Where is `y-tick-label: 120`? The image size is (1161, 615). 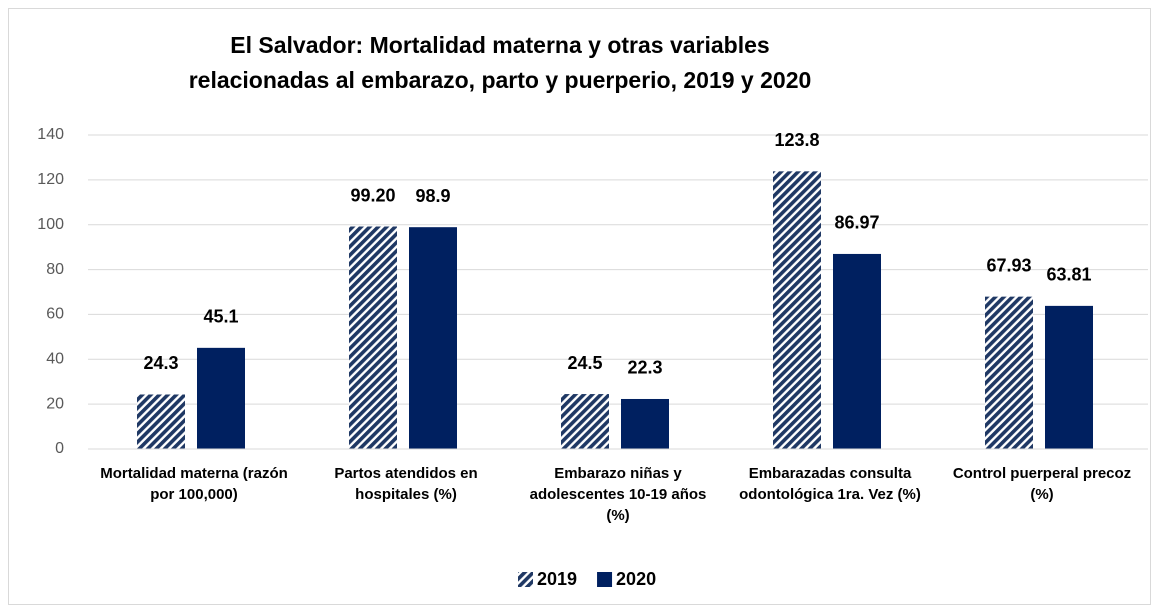 y-tick-label: 120 is located at coordinates (50, 179).